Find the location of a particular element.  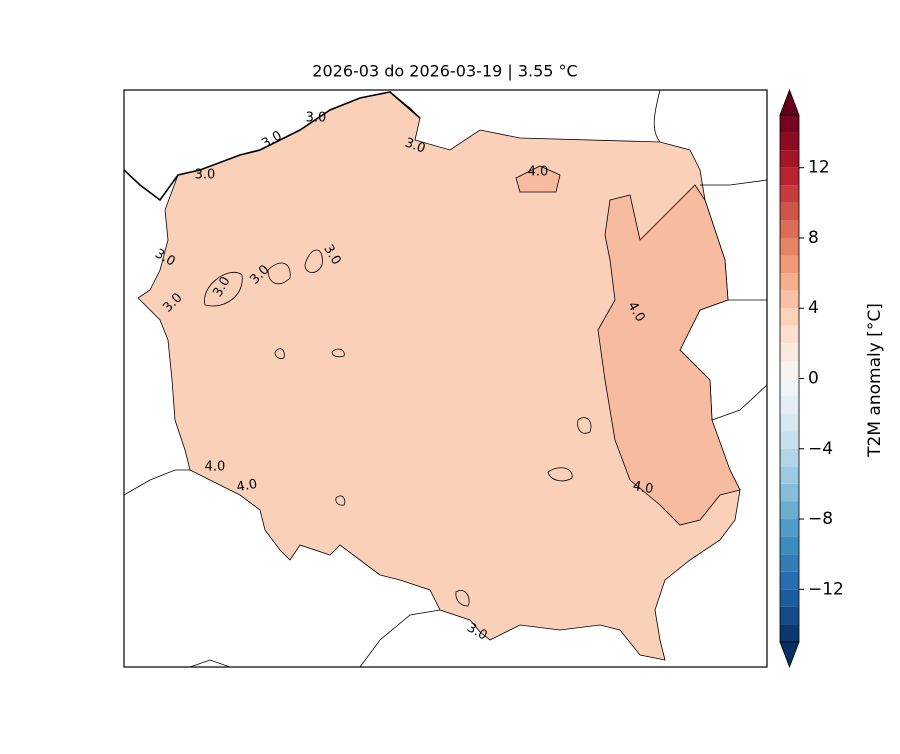

warm-patch is located at coordinates (538, 179).